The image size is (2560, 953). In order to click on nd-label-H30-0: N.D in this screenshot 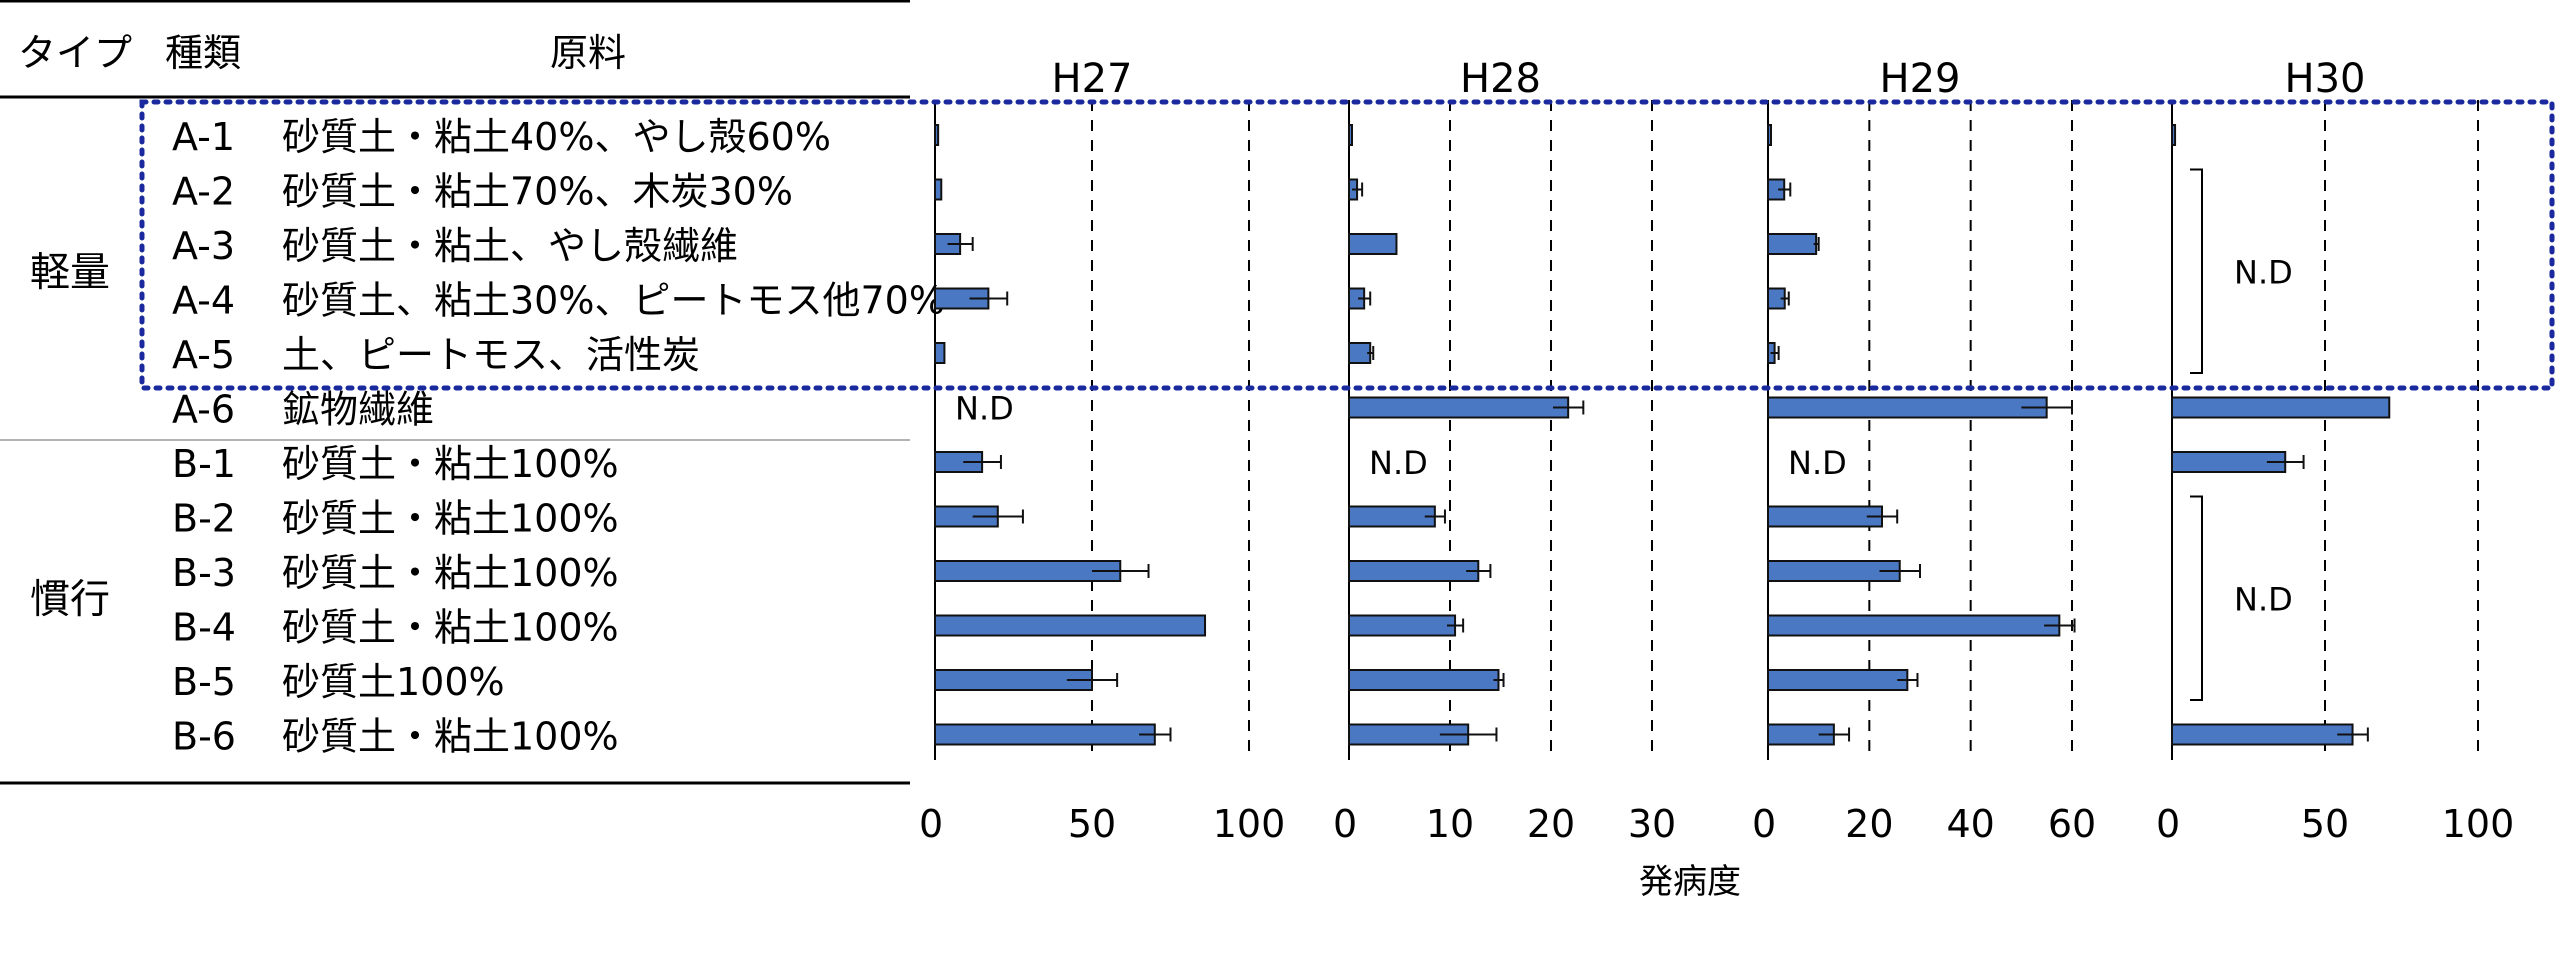, I will do `click(2263, 272)`.